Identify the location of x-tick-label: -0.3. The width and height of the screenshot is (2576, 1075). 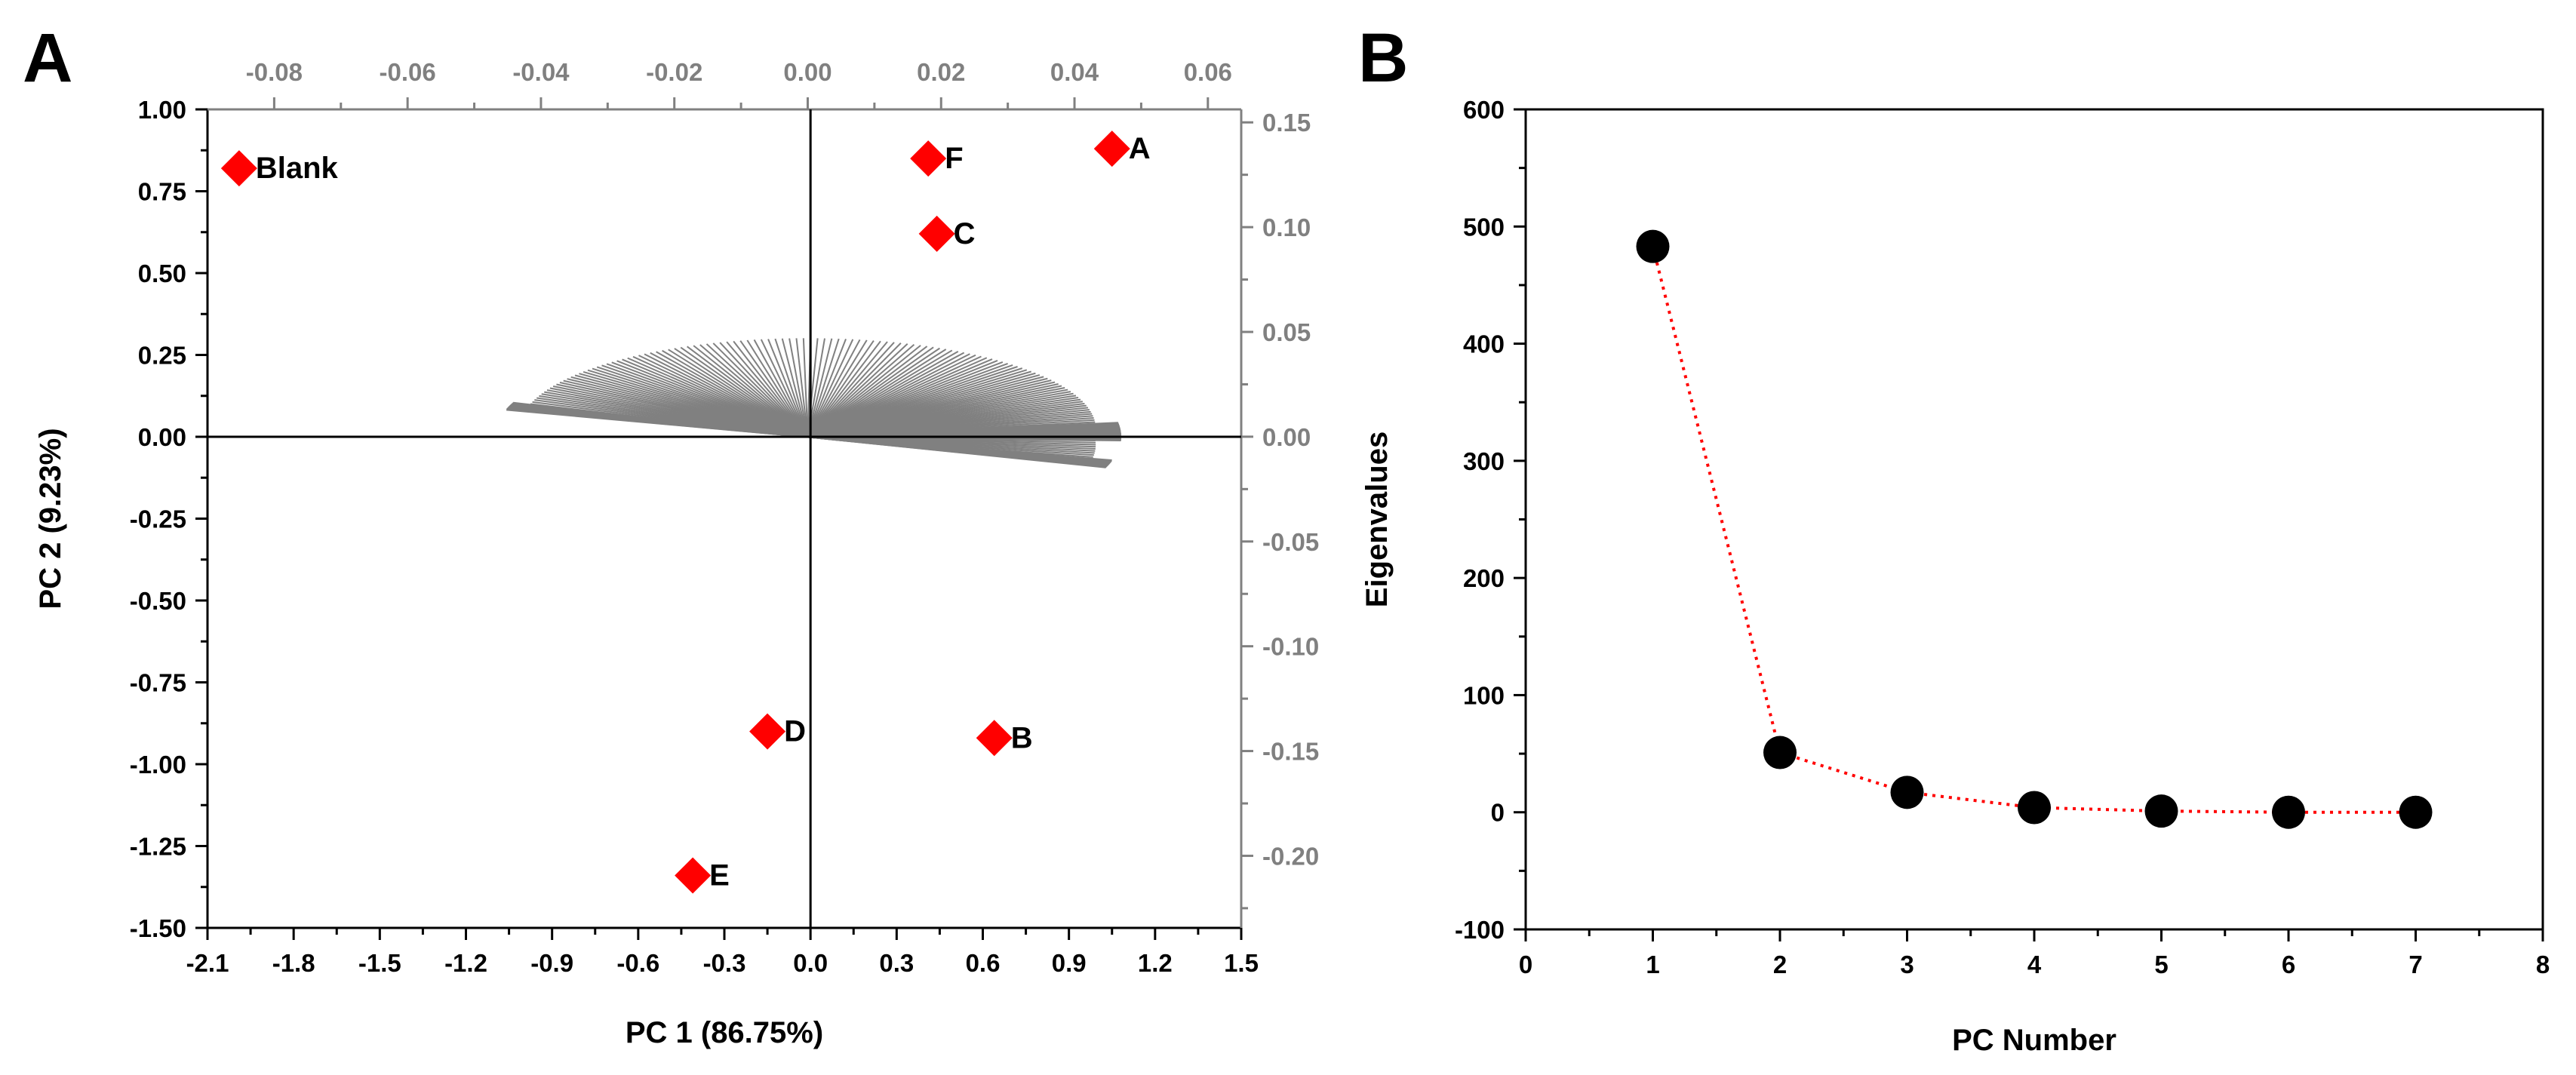
(724, 963).